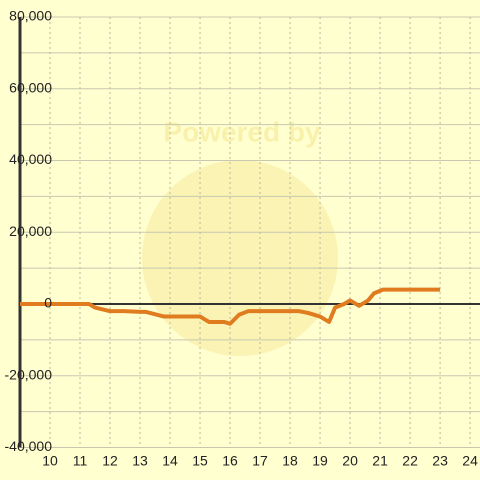 This screenshot has width=480, height=480. What do you see at coordinates (30, 159) in the screenshot?
I see `y-tick-label: 40,000` at bounding box center [30, 159].